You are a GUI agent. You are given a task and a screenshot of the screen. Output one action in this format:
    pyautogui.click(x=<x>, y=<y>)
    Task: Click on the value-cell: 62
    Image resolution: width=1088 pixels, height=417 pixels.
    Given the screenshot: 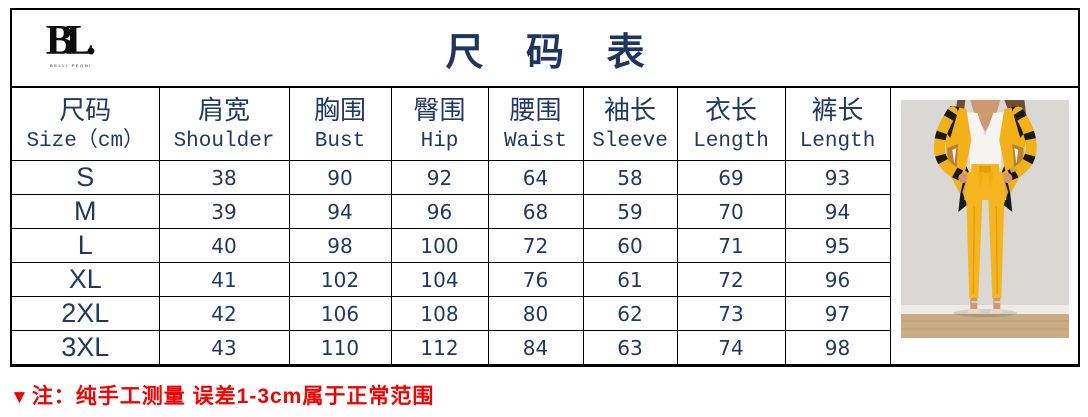 What is the action you would take?
    pyautogui.click(x=630, y=313)
    